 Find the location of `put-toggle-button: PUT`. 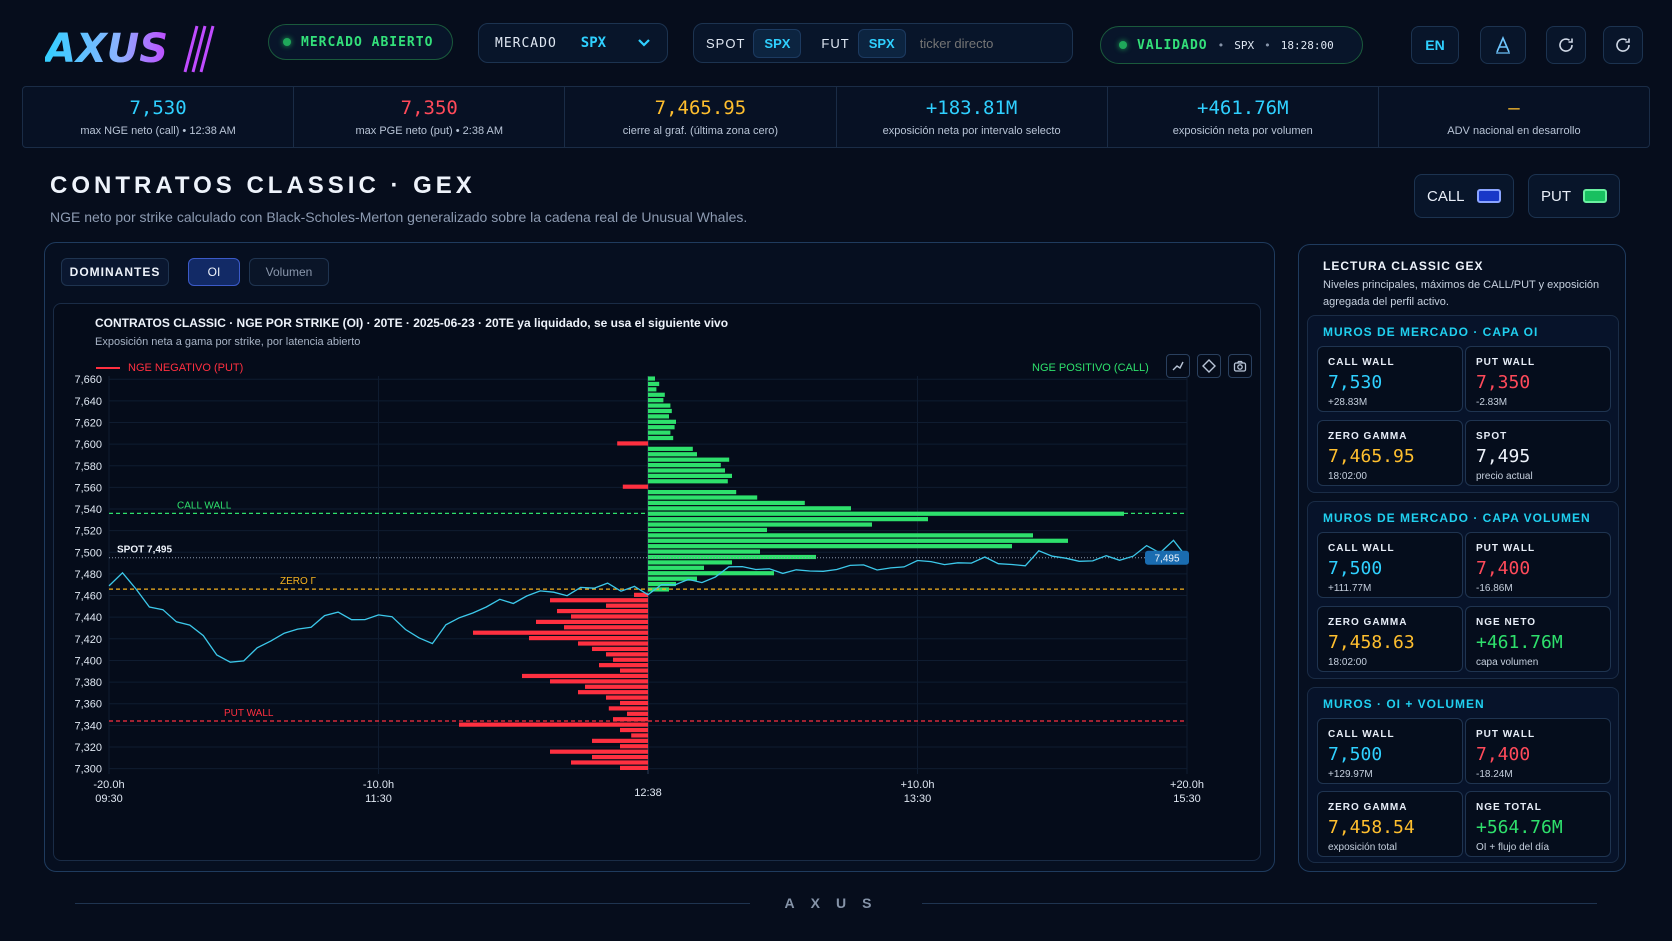

put-toggle-button: PUT is located at coordinates (1574, 196).